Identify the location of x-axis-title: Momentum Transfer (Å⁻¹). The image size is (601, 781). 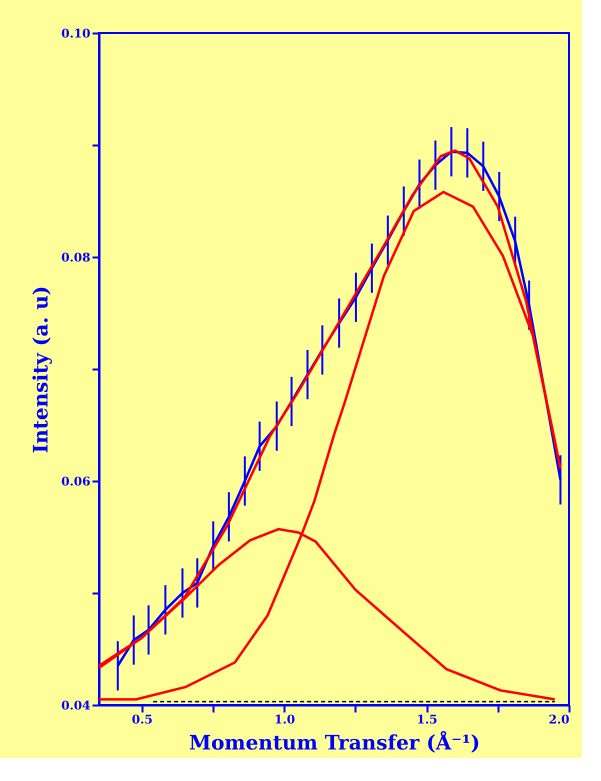
(334, 742).